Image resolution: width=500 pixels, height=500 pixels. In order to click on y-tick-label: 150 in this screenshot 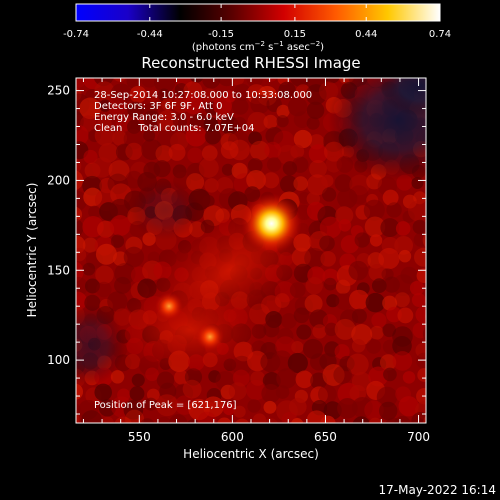, I will do `click(58, 270)`.